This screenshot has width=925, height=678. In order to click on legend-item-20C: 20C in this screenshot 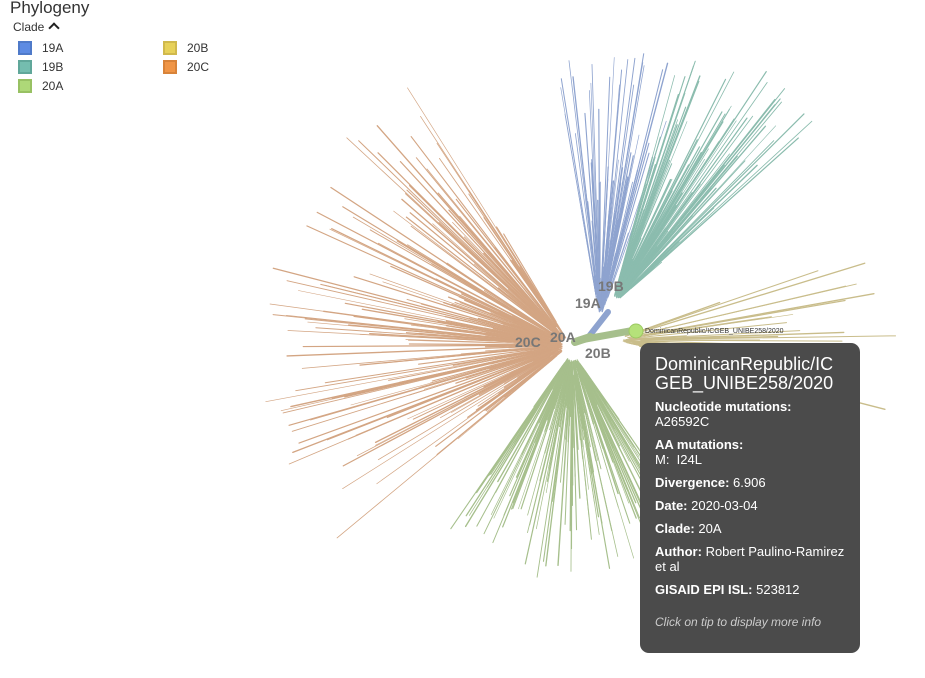, I will do `click(186, 67)`.